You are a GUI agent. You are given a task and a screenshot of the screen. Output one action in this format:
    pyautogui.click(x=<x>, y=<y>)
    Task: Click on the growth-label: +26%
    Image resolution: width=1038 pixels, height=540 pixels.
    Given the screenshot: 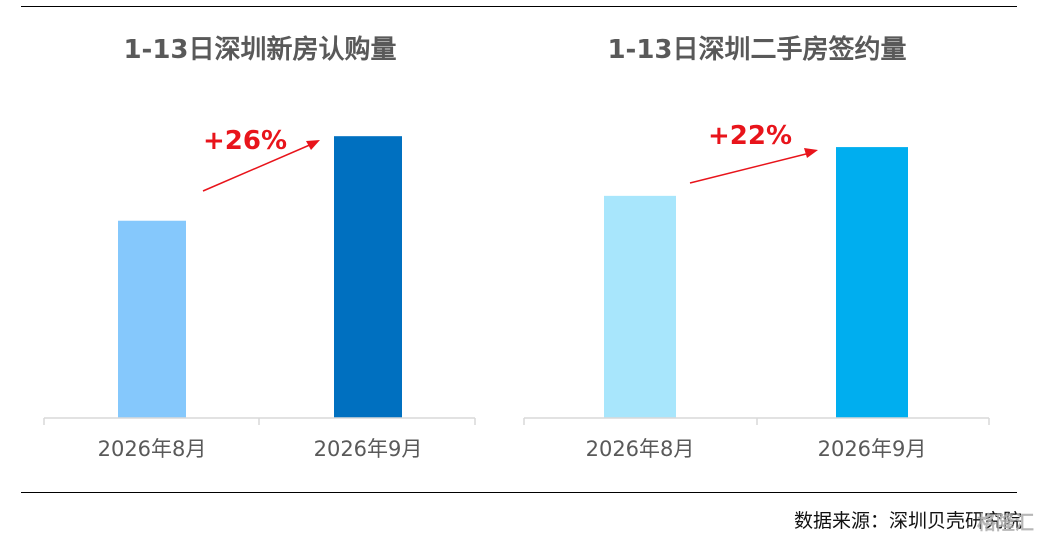 What is the action you would take?
    pyautogui.click(x=245, y=141)
    